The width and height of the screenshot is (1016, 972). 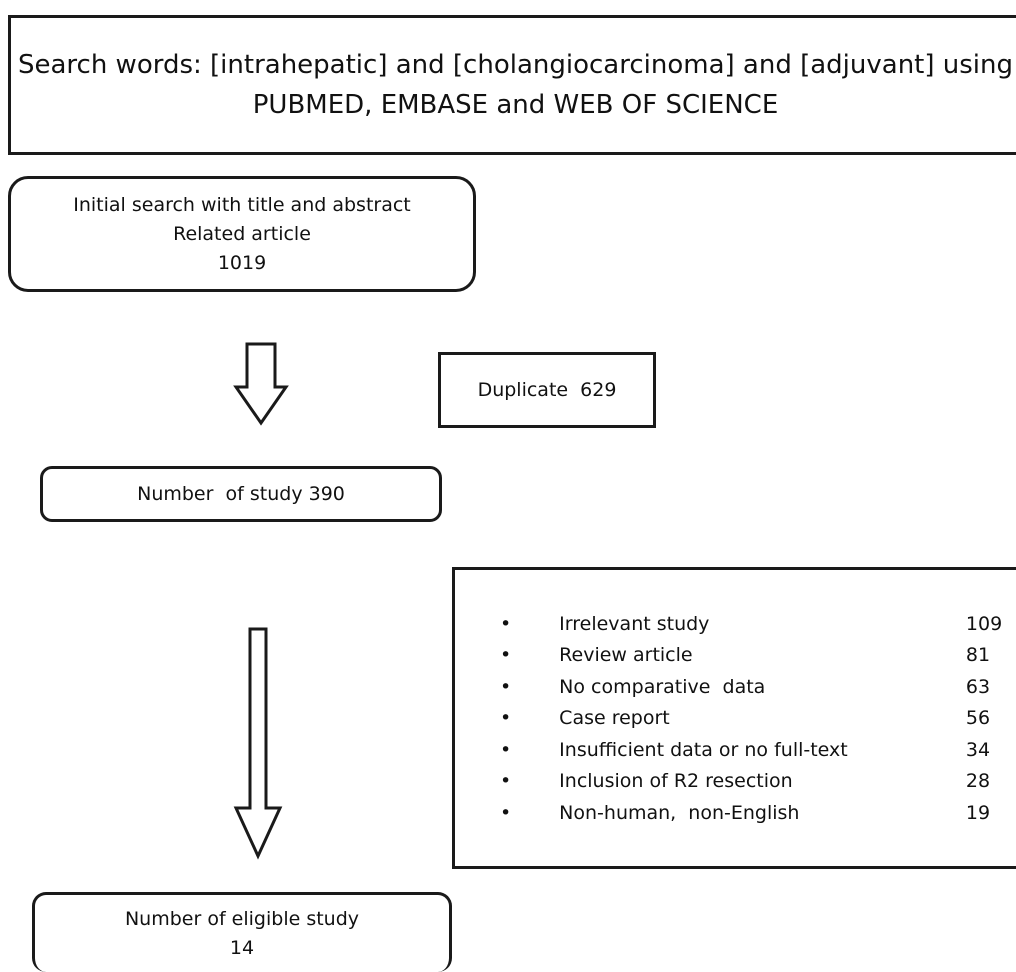 I want to click on search-line-2: PUBMED, EMBASE and WEB OF SCIENCE, so click(x=515, y=105).